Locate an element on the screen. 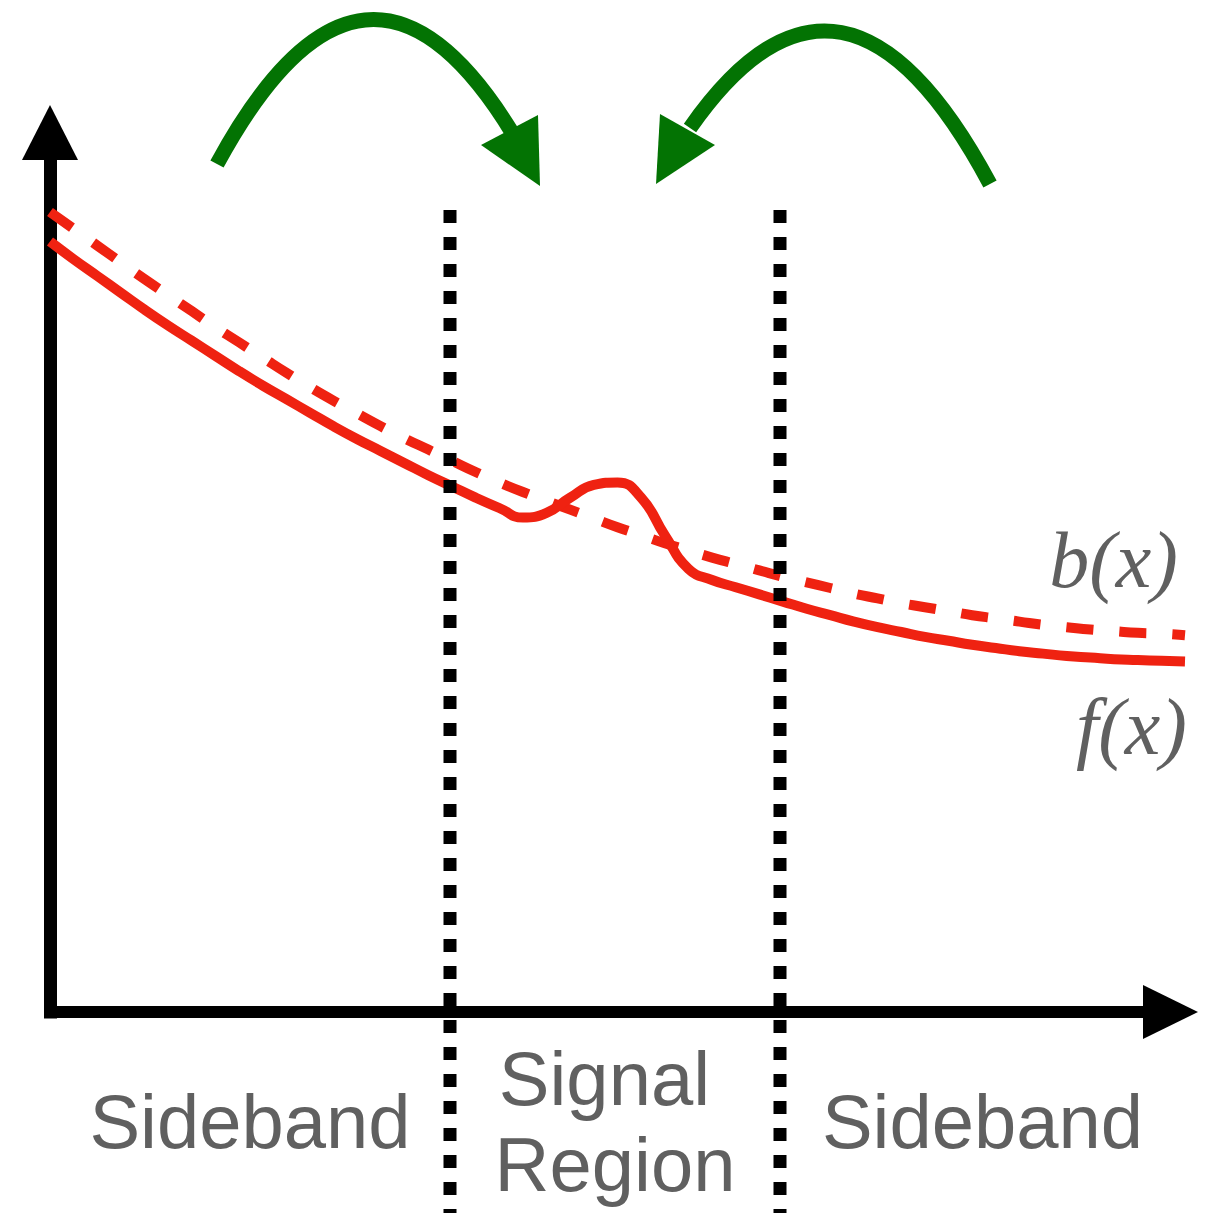  text: Signal Region is located at coordinates (615, 1121).